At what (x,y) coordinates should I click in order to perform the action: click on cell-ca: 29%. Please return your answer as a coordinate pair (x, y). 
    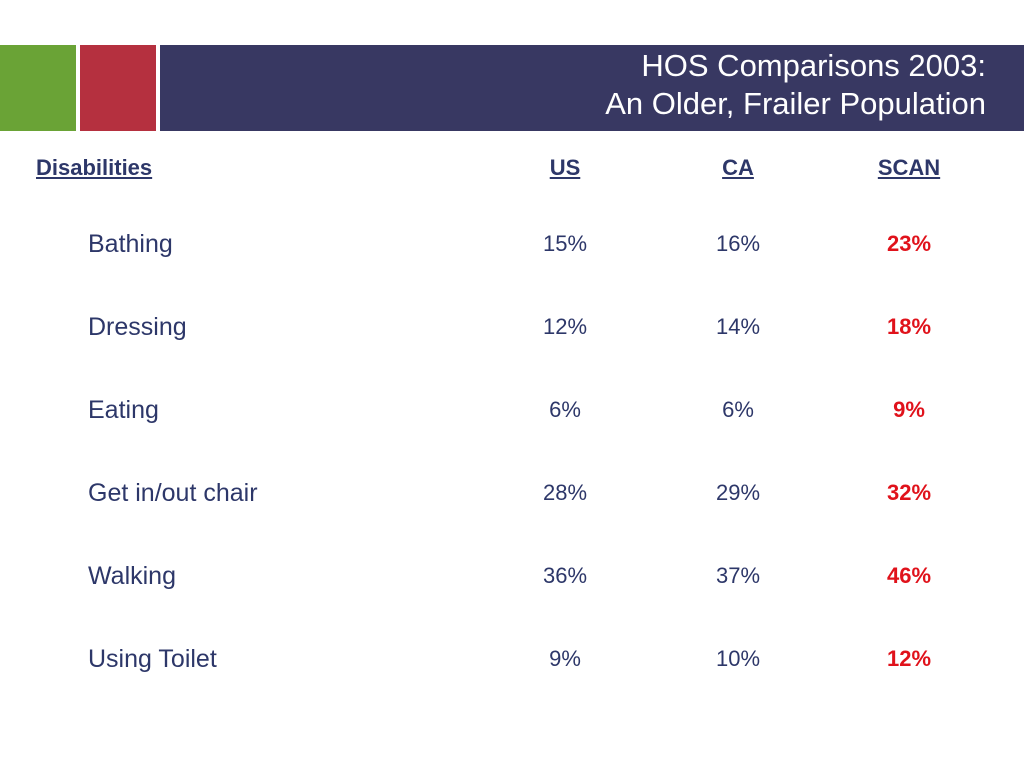
    Looking at the image, I should click on (738, 492).